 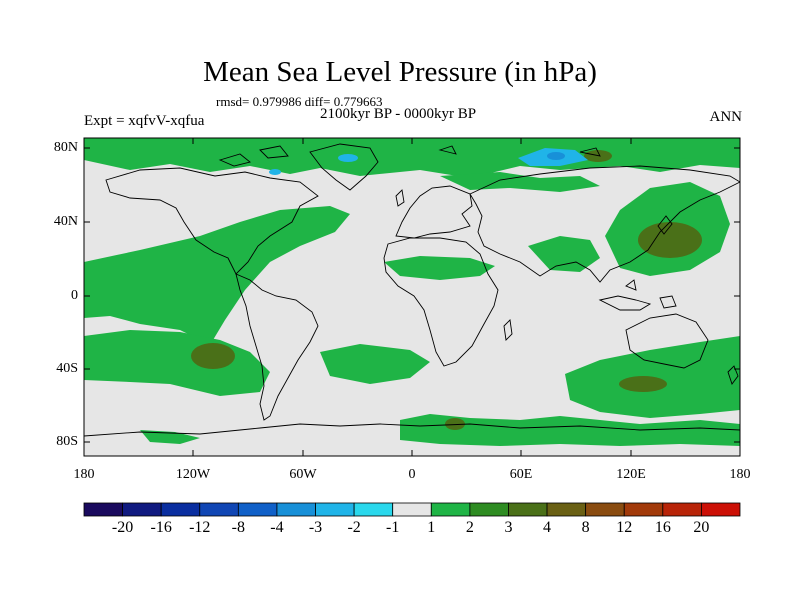 What do you see at coordinates (604, 224) in the screenshot?
I see `coastline-asia` at bounding box center [604, 224].